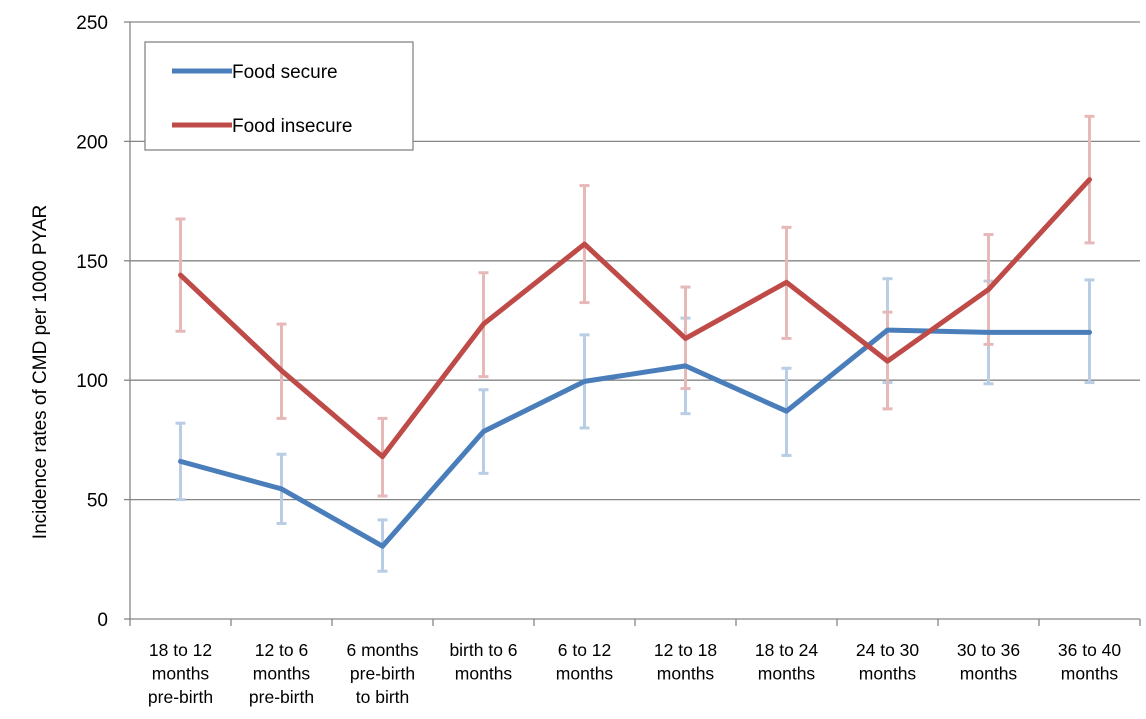  Describe the element at coordinates (787, 650) in the screenshot. I see `x-tick-label-line: 18 to 24` at that location.